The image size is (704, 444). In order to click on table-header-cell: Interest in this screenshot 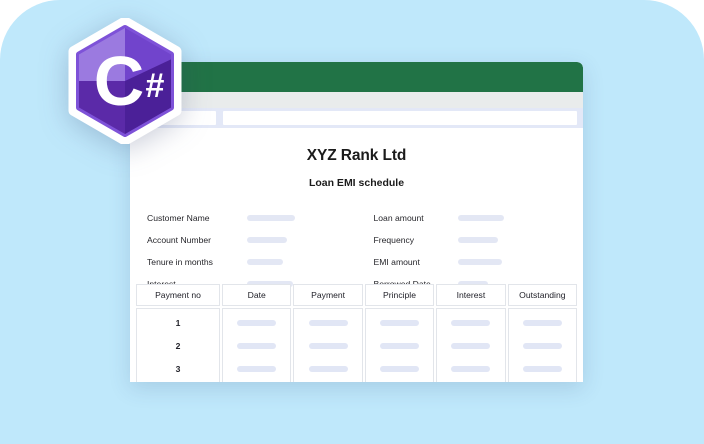, I will do `click(471, 295)`.